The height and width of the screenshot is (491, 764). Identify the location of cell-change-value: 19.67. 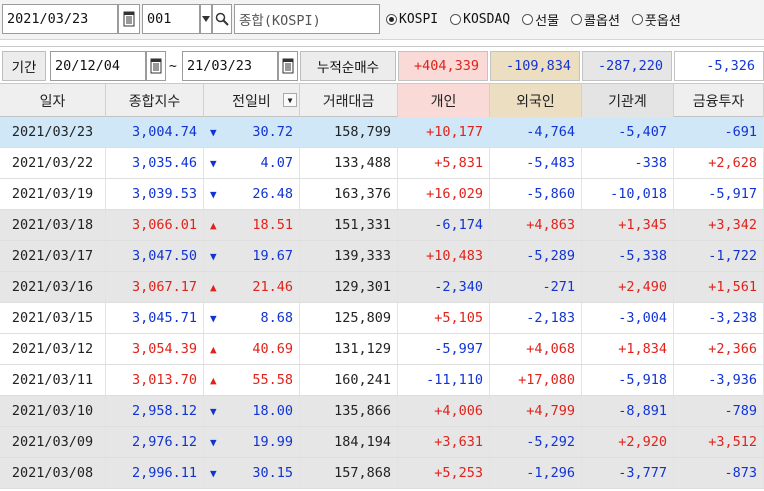
(272, 256).